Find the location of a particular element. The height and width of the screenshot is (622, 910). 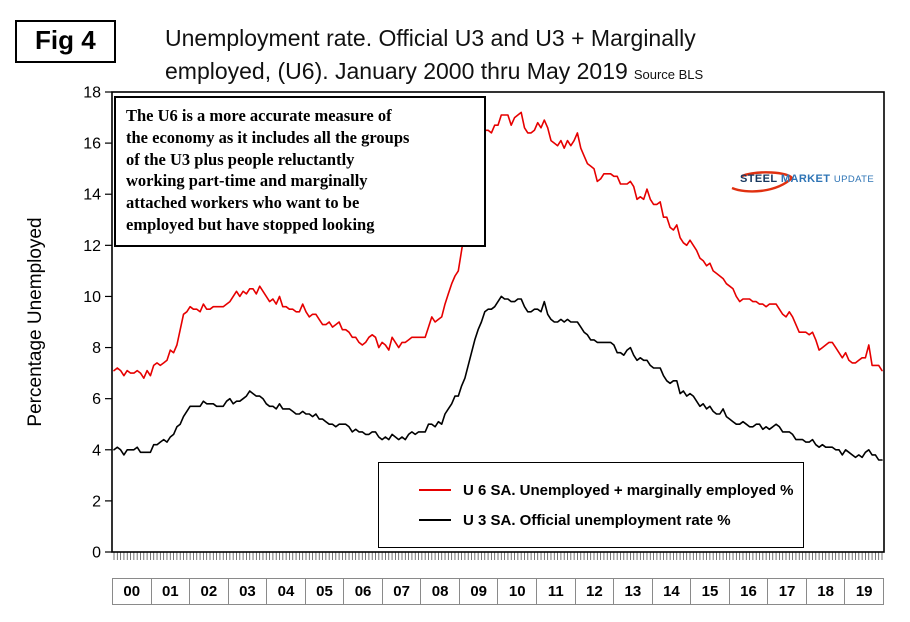

svg-text: 8 is located at coordinates (96, 348).